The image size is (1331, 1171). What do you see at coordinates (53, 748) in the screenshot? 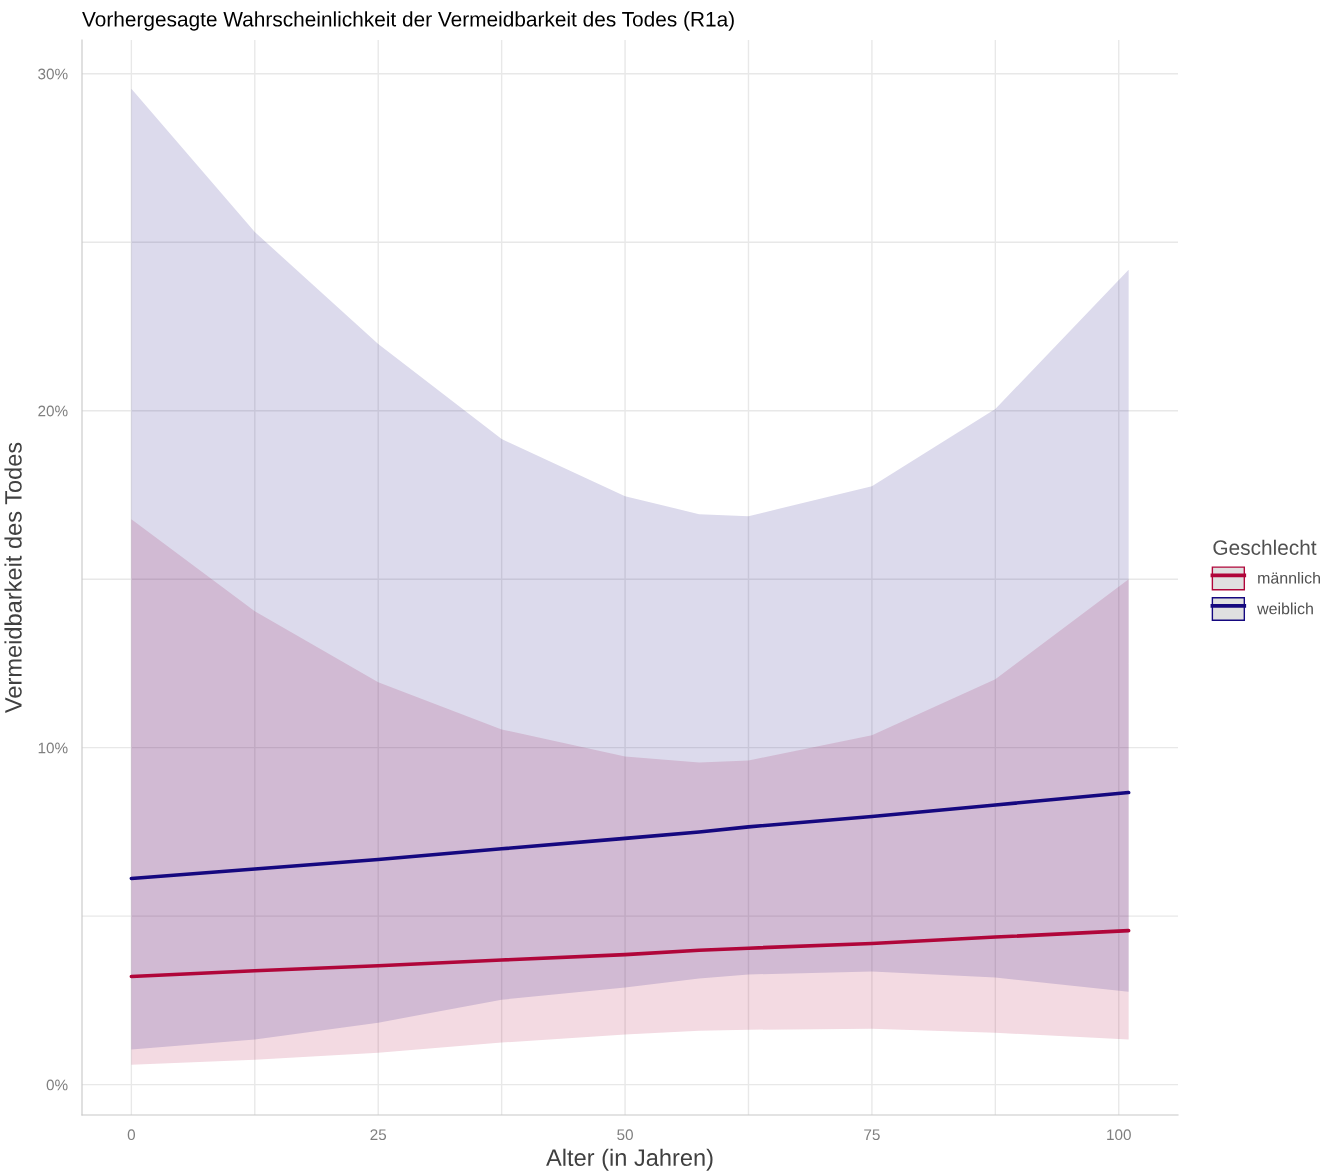
I see `y-tick-label: 10%` at bounding box center [53, 748].